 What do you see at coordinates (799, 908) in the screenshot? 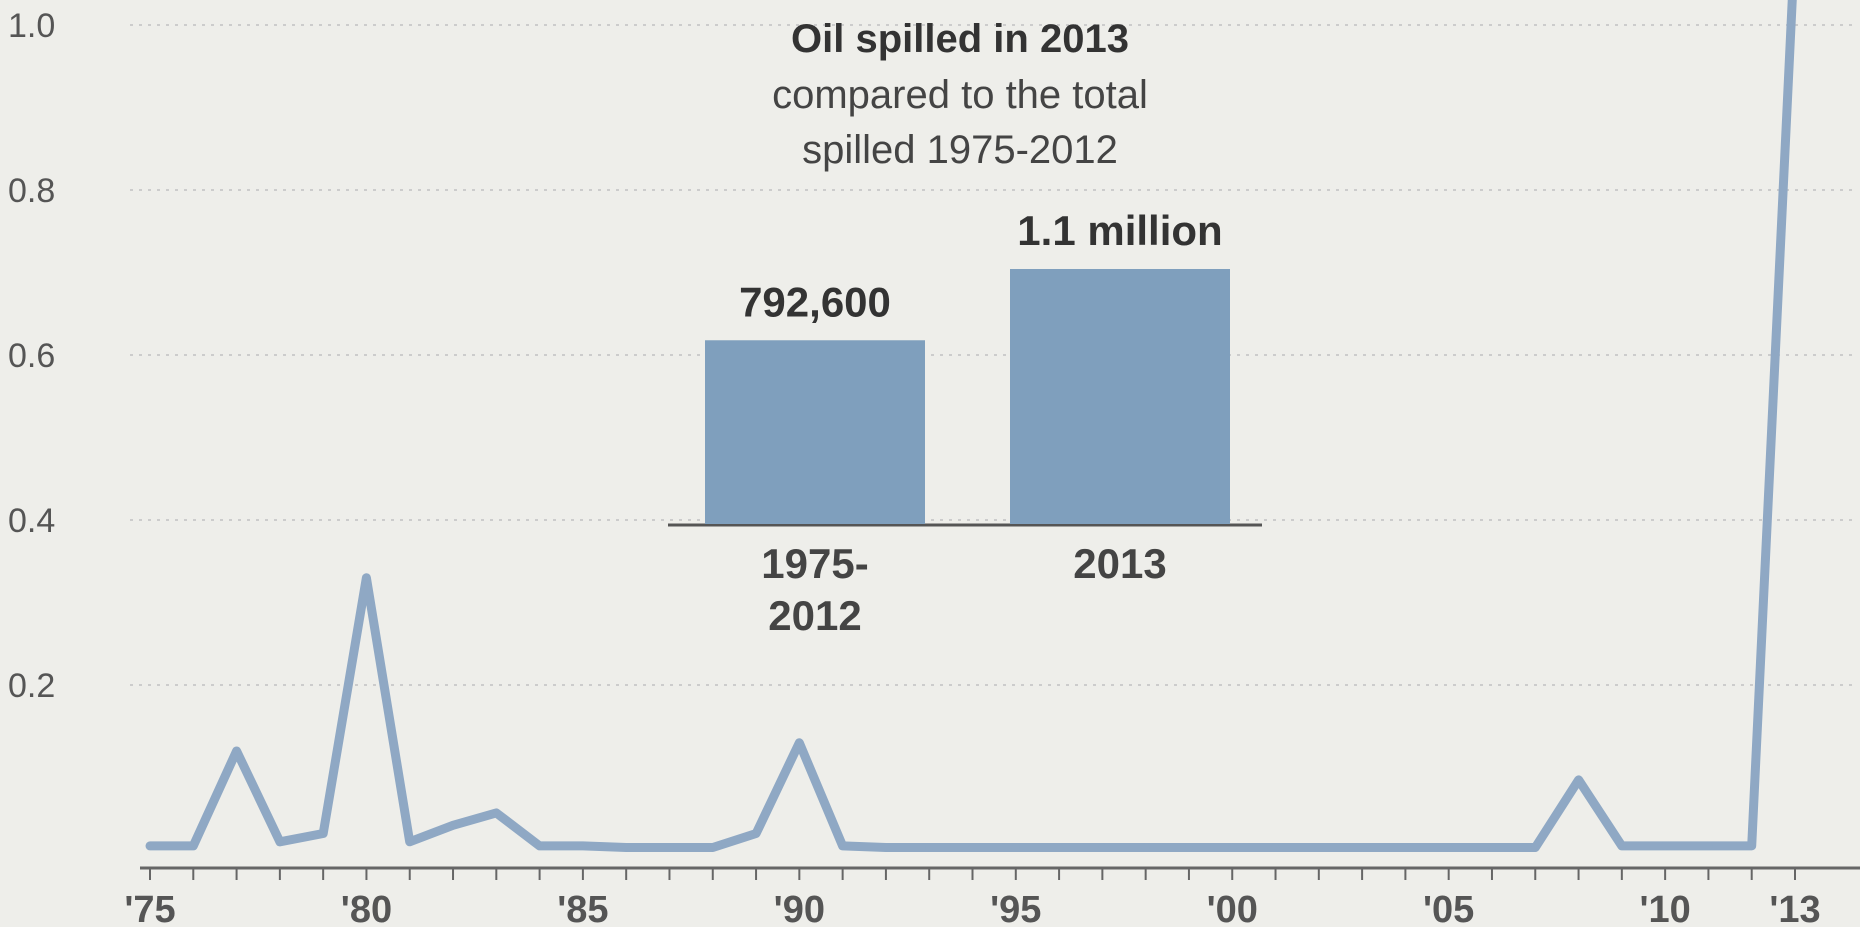
I see `x-tick-label: '90` at bounding box center [799, 908].